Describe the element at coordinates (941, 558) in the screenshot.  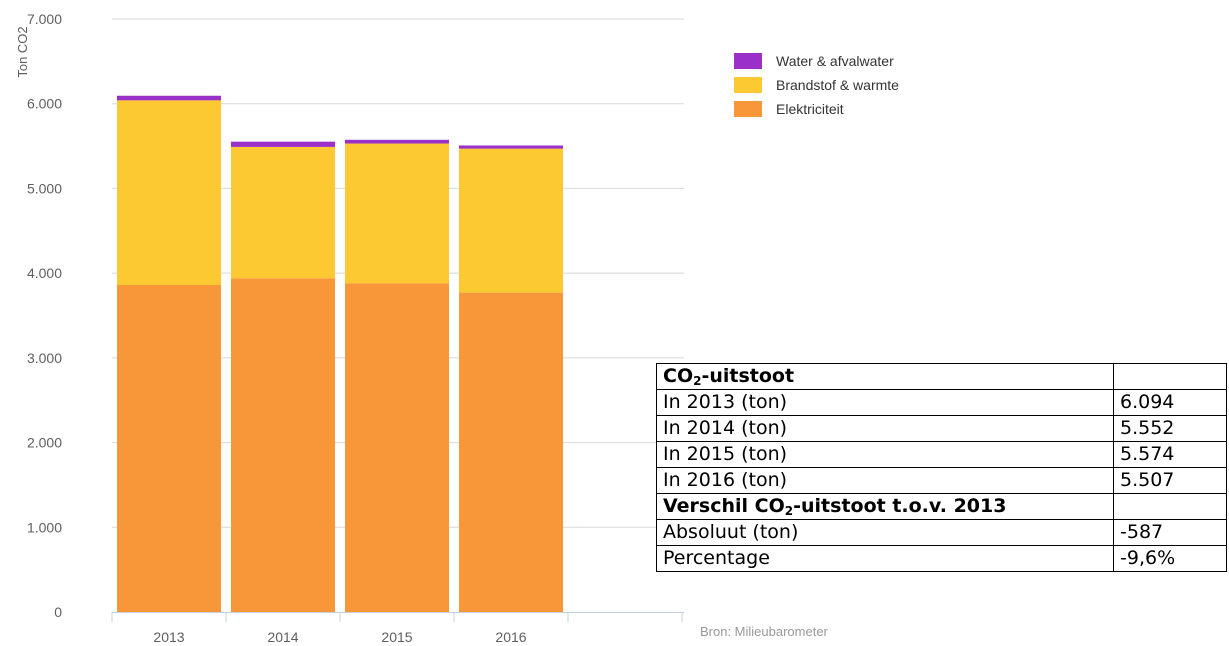
I see `table-row: Percentage -9,6%` at that location.